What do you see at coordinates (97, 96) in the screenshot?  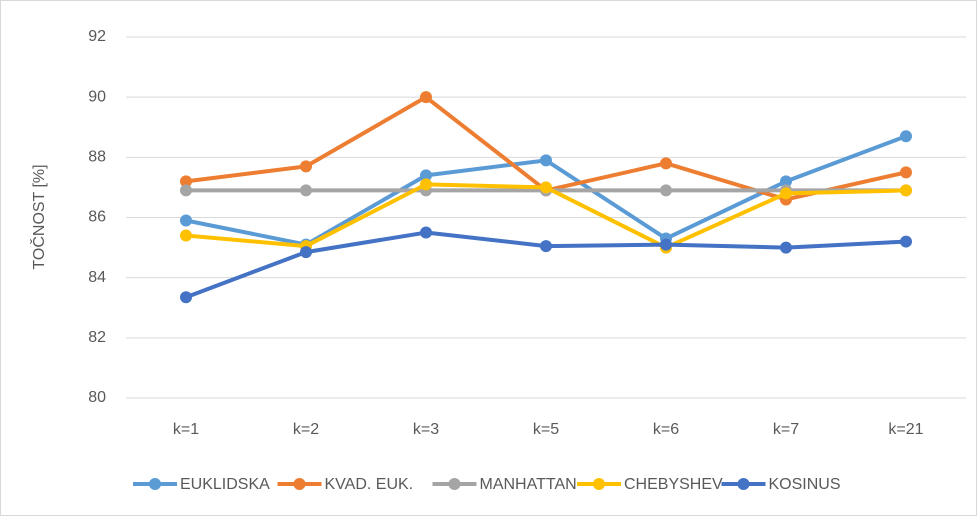 I see `y-tick-label: 90` at bounding box center [97, 96].